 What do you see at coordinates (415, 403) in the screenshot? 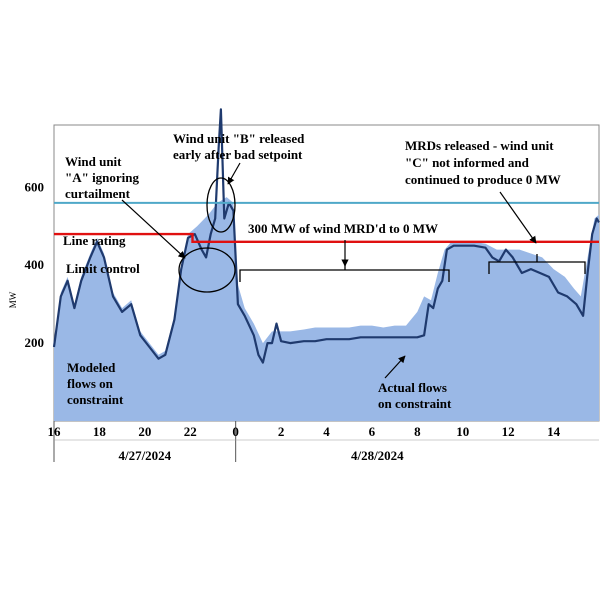
I see `ann-actual-line: on constraint` at bounding box center [415, 403].